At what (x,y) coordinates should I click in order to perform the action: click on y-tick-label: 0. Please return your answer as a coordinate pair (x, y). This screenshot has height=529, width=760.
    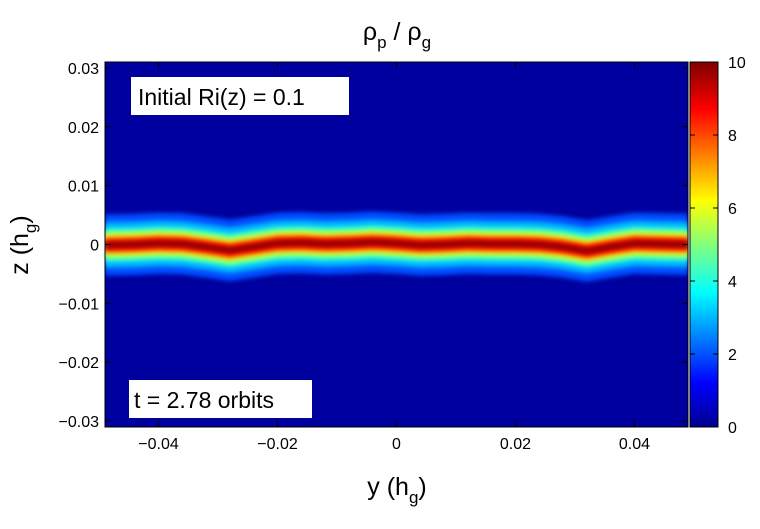
    Looking at the image, I should click on (94, 246).